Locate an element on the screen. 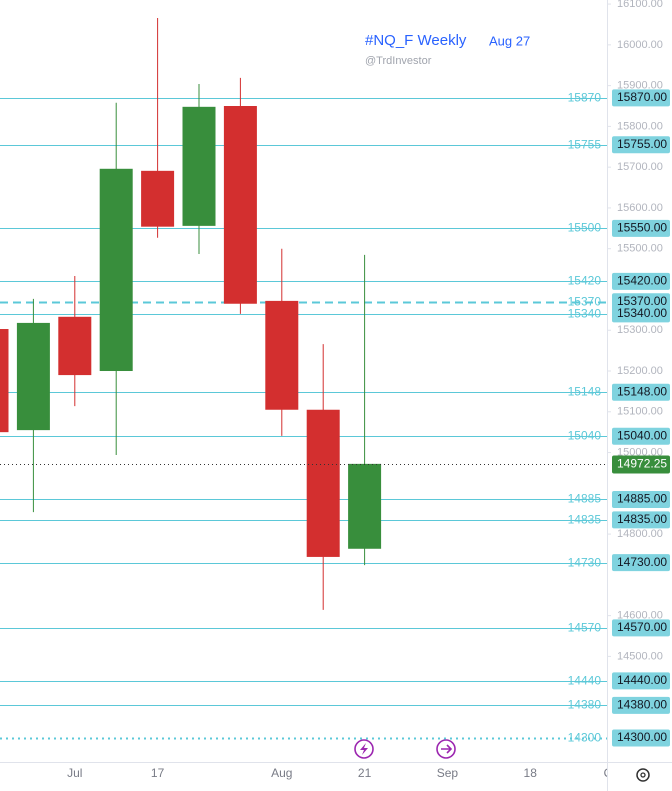  level-tag: 14570.00 is located at coordinates (642, 627).